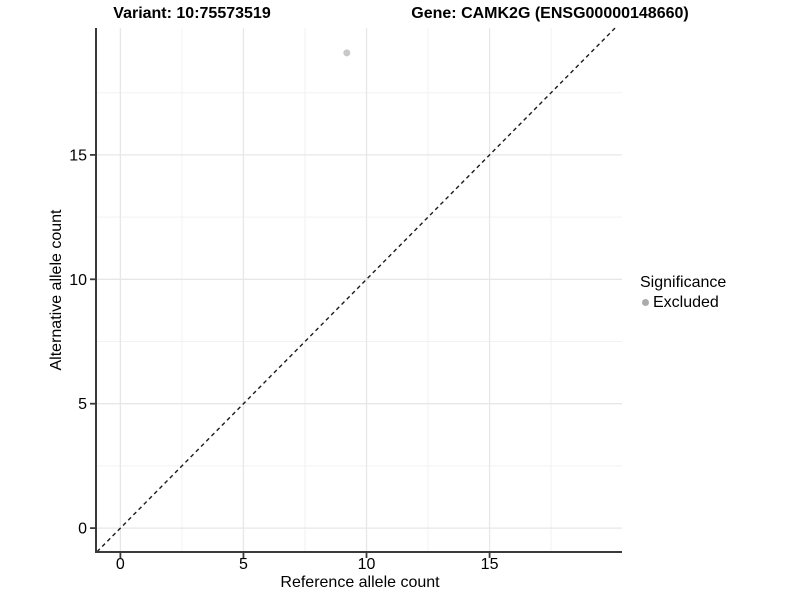  Describe the element at coordinates (367, 564) in the screenshot. I see `x-tick-label: 10` at that location.